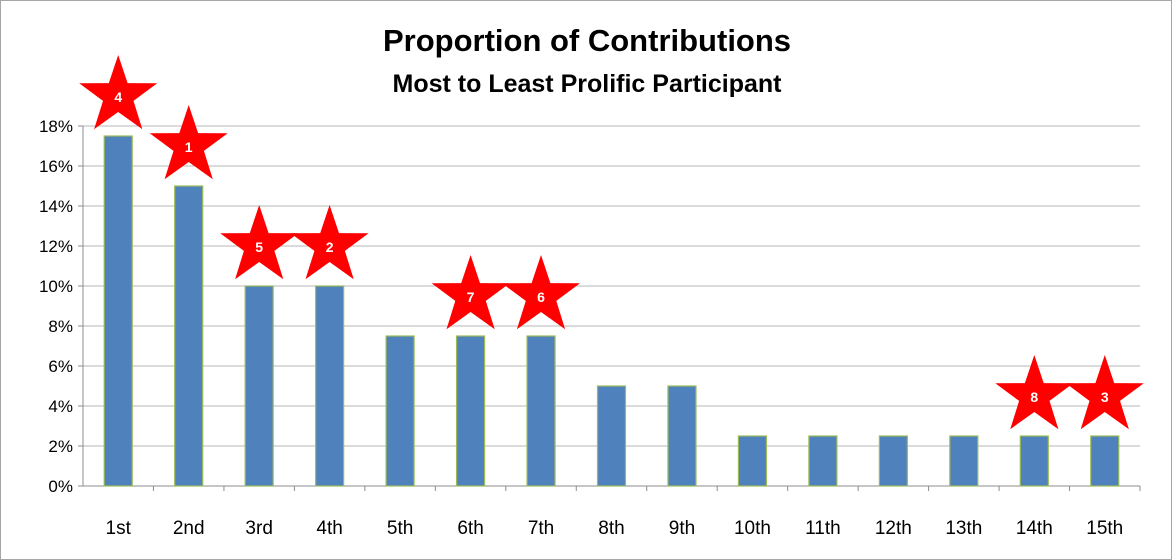 This screenshot has height=560, width=1172. I want to click on x-tick-label: 13th, so click(963, 528).